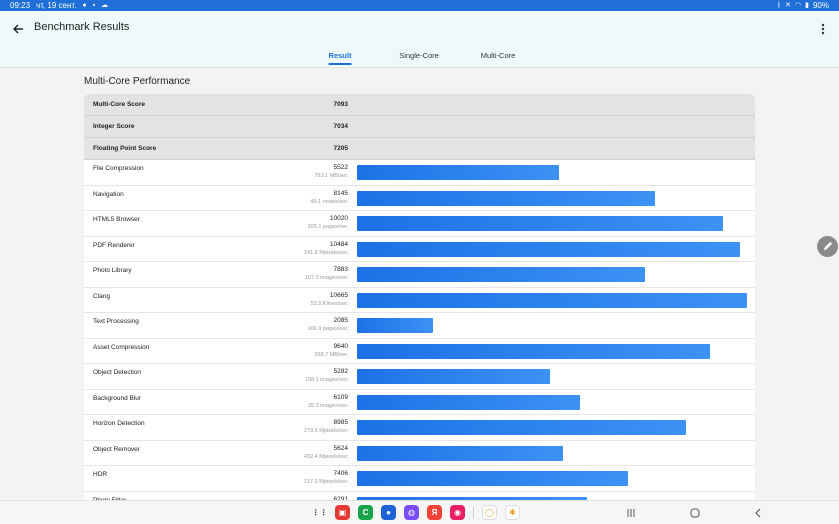 This screenshot has height=524, width=839. Describe the element at coordinates (340, 148) in the screenshot. I see `summary-value: 7205` at that location.